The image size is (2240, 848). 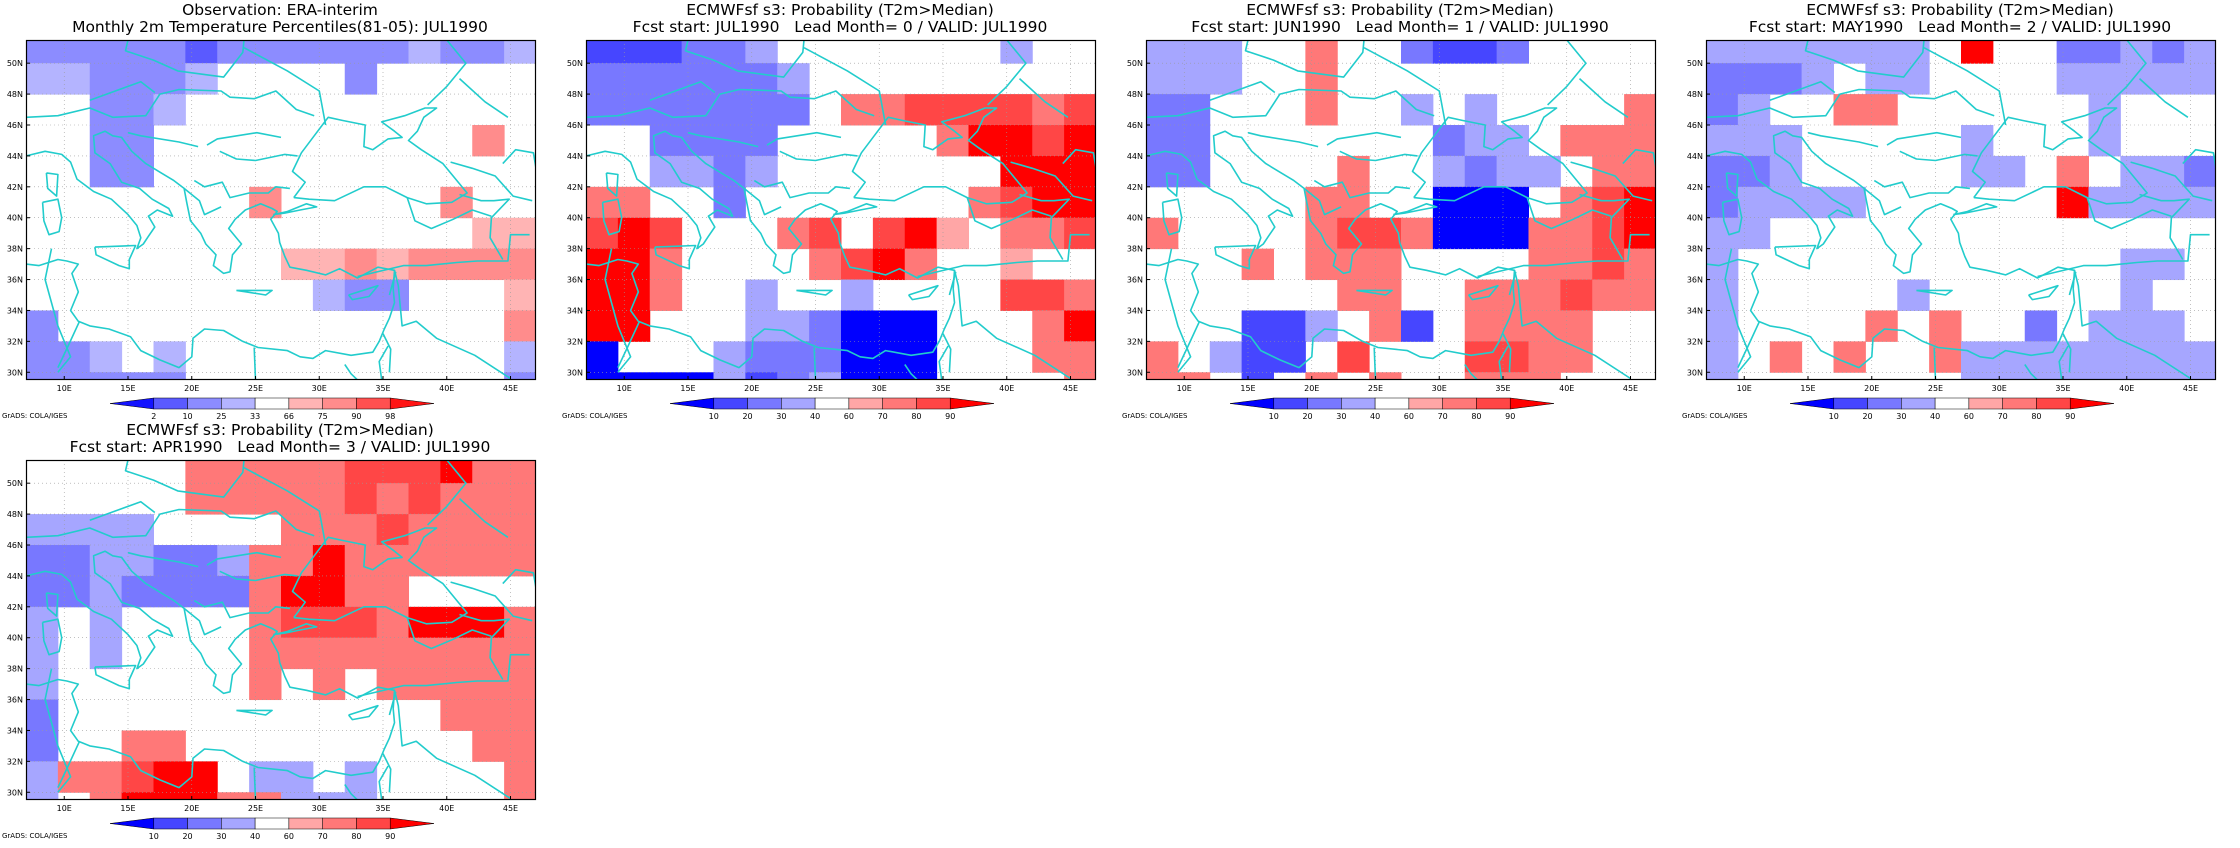 I want to click on panel-title-line1: ECMWFsf s3: Probability (T2m>Median), so click(x=1960, y=10).